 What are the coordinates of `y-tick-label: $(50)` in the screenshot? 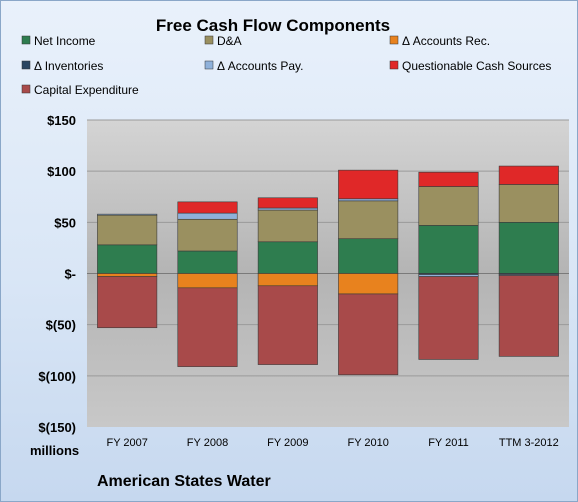 It's located at (61, 325).